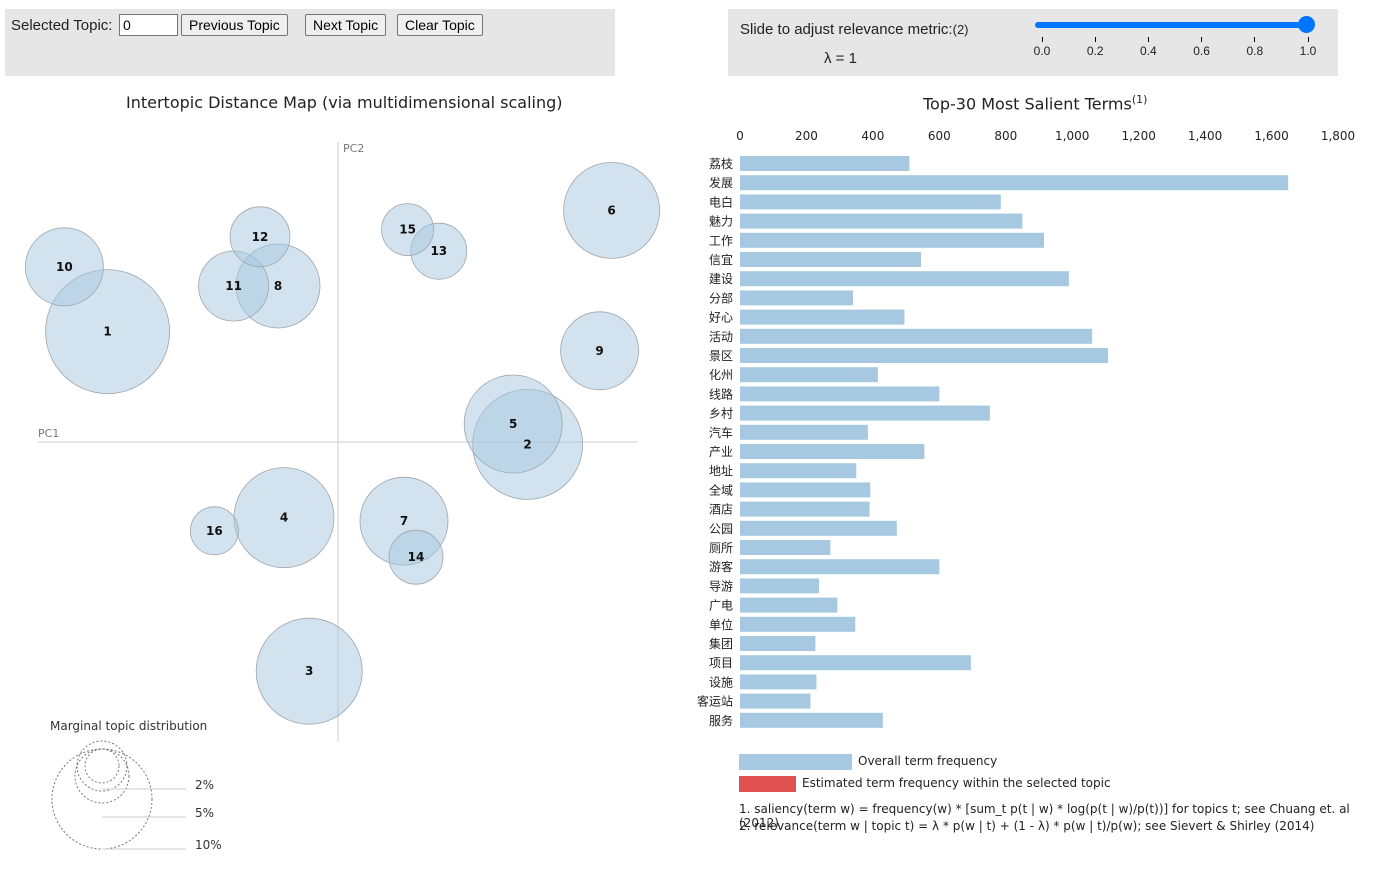  Describe the element at coordinates (721, 566) in the screenshot. I see `term-label-22: 游客` at that location.